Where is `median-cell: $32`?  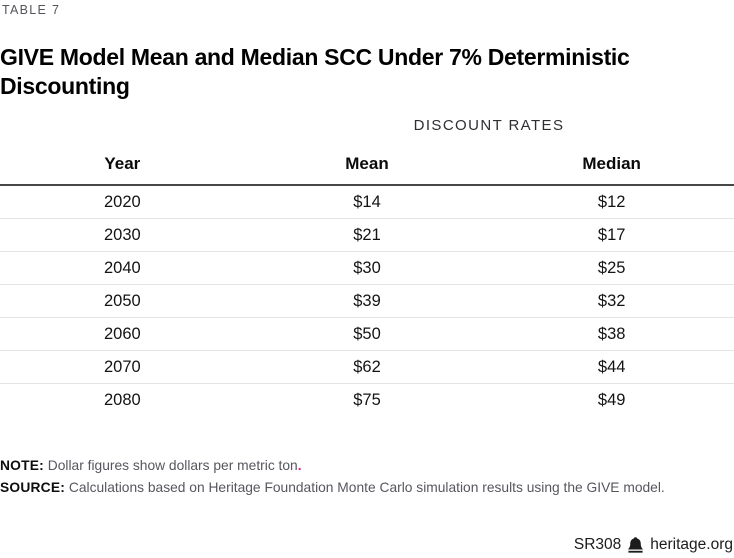 median-cell: $32 is located at coordinates (611, 301).